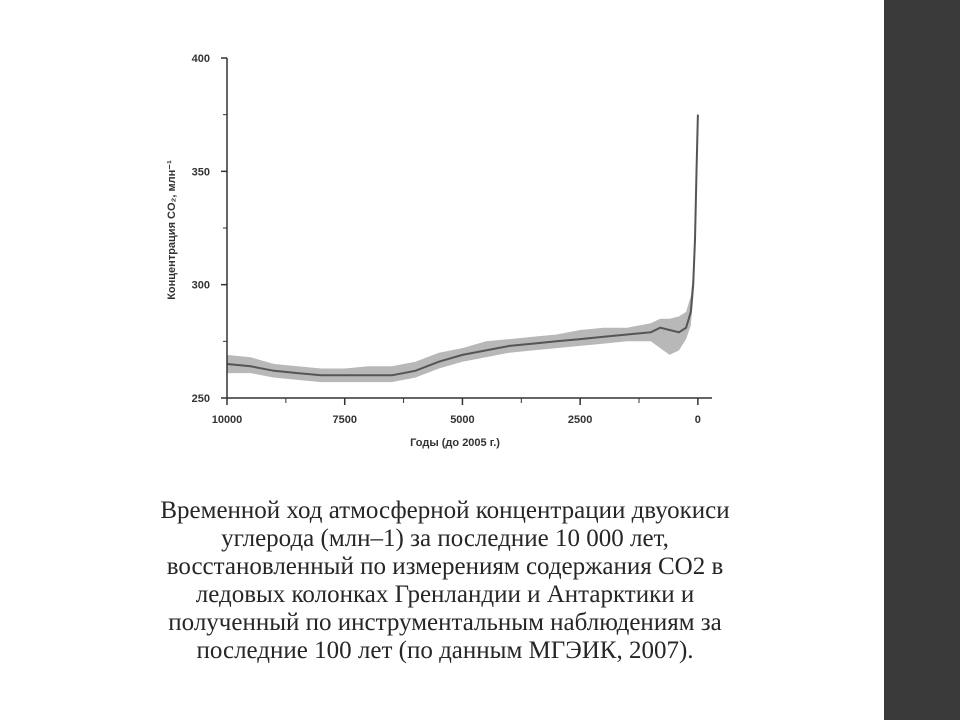  Describe the element at coordinates (172, 230) in the screenshot. I see `y-axis-title: Концентрация CO₂, млн⁻¹` at that location.